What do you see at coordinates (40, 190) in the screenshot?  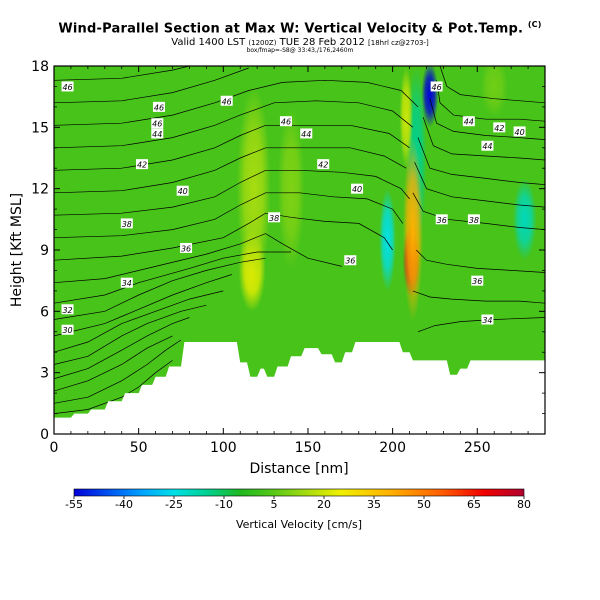 I see `y-tick-label: 12` at bounding box center [40, 190].